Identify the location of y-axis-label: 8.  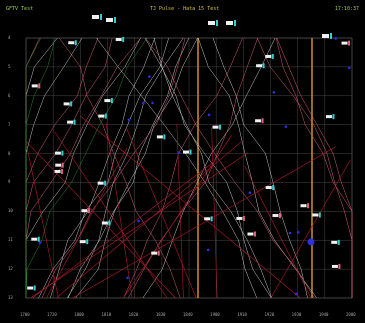
(9, 153).